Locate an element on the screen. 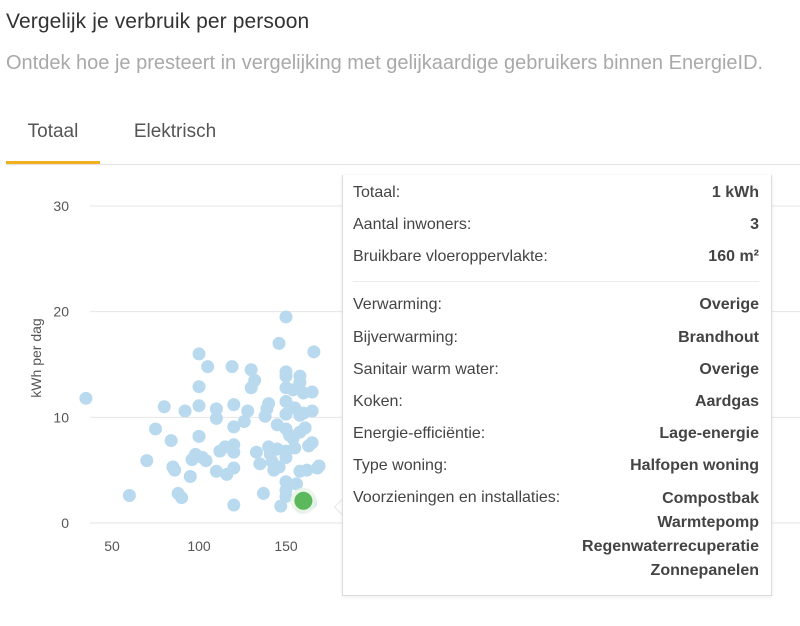 The height and width of the screenshot is (626, 800). installation-item: Regenwaterrecuperatie is located at coordinates (670, 546).